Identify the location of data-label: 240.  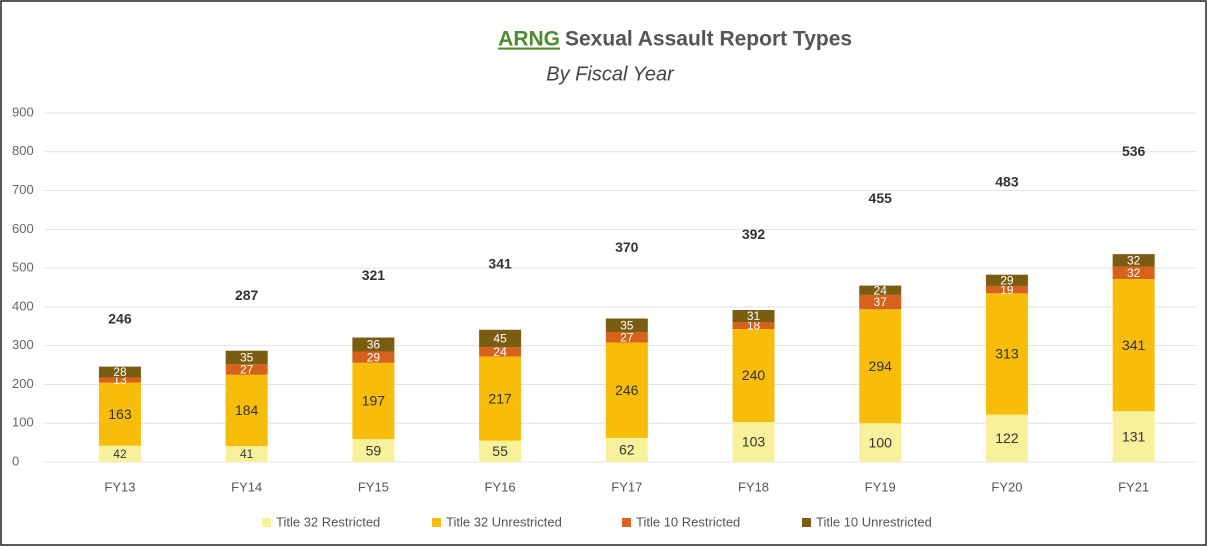
(754, 375).